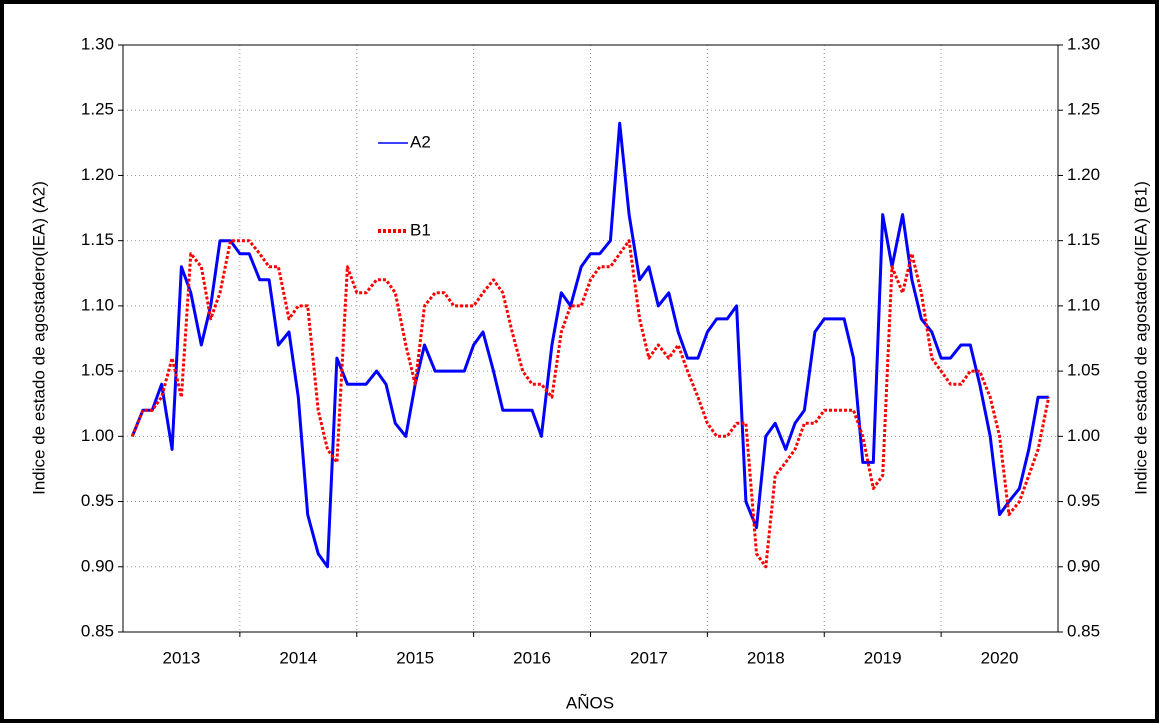 The height and width of the screenshot is (723, 1159). What do you see at coordinates (97, 43) in the screenshot?
I see `y-tick-label: 1.30` at bounding box center [97, 43].